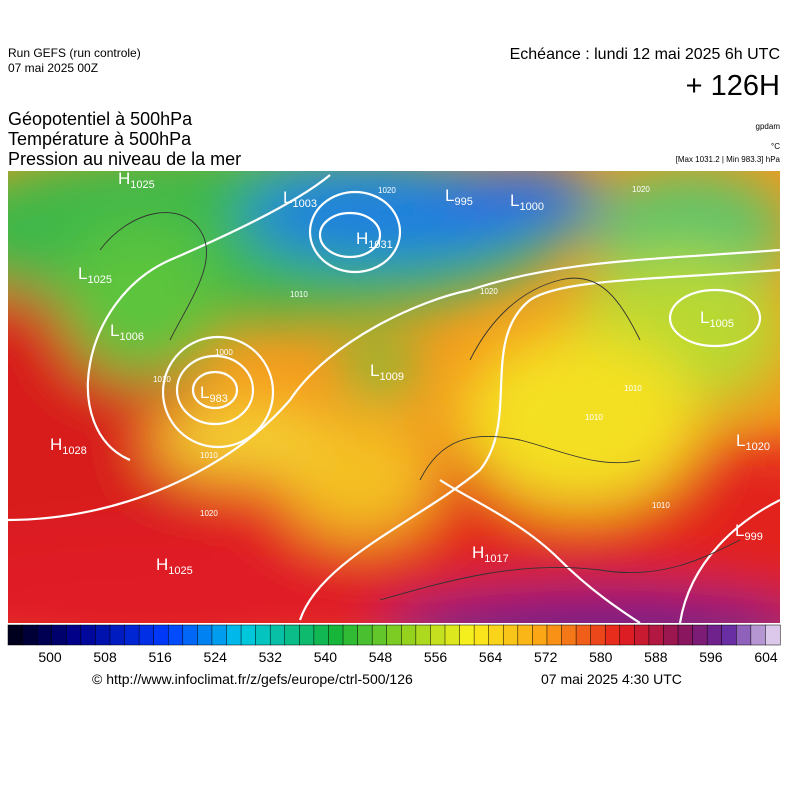 The width and height of the screenshot is (788, 789). I want to click on pressure-center: L1003, so click(300, 199).